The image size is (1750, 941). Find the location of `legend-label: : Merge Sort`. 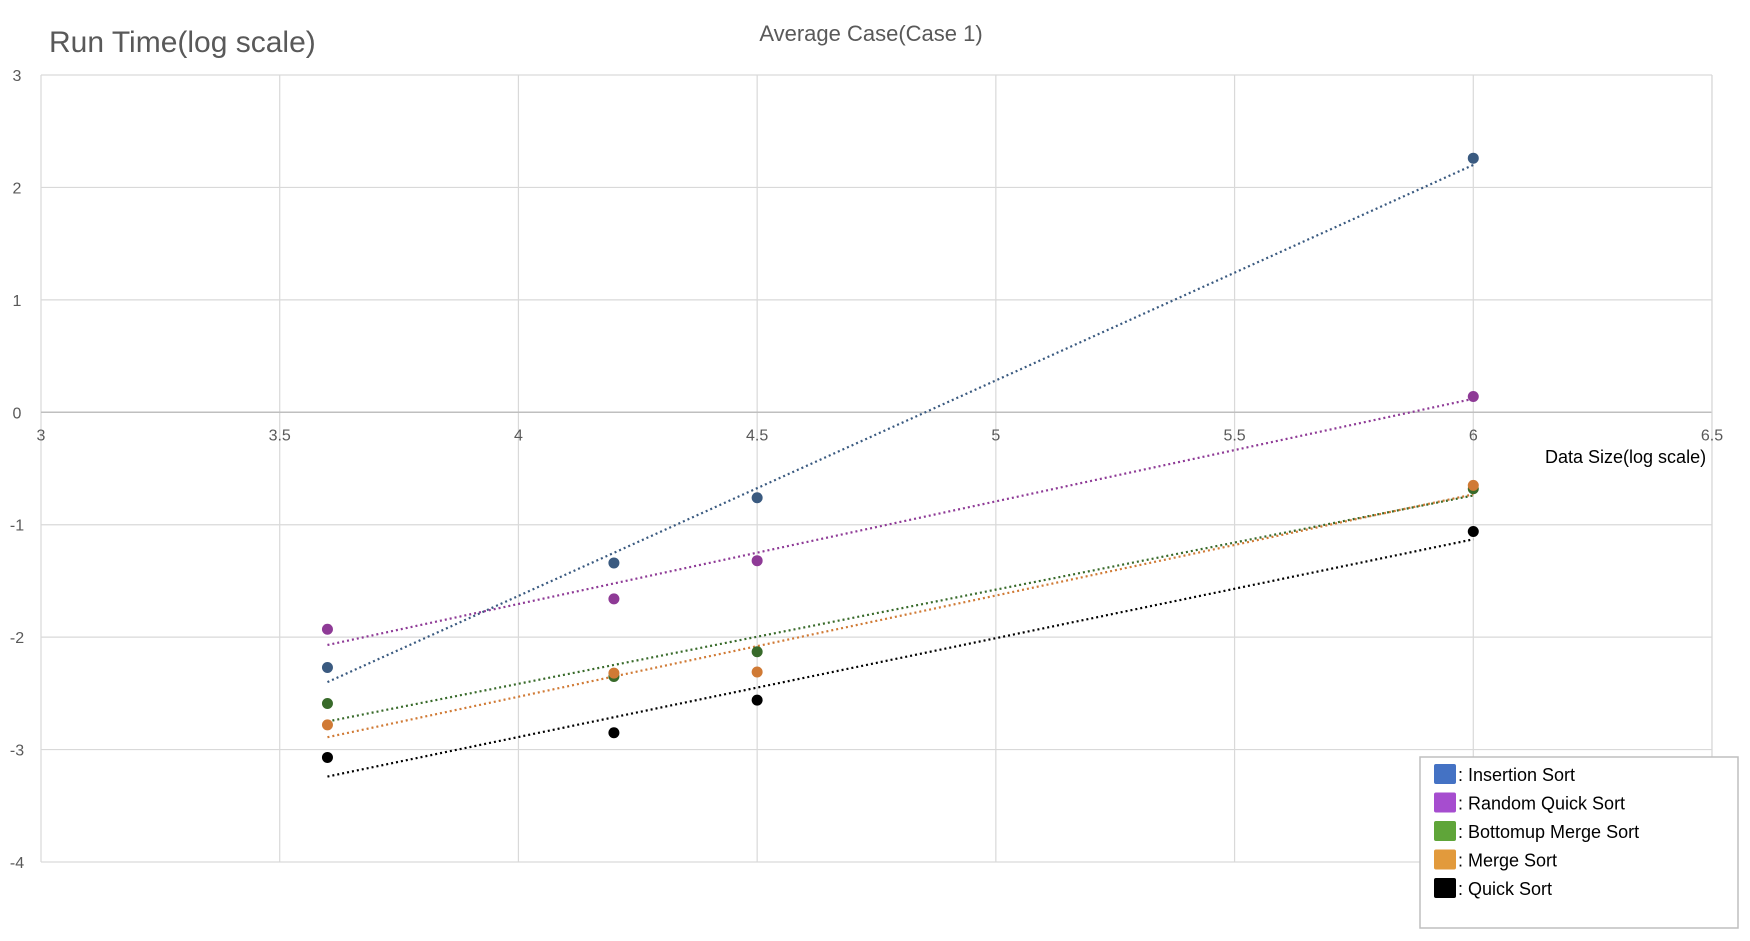

legend-label: : Merge Sort is located at coordinates (1507, 861).